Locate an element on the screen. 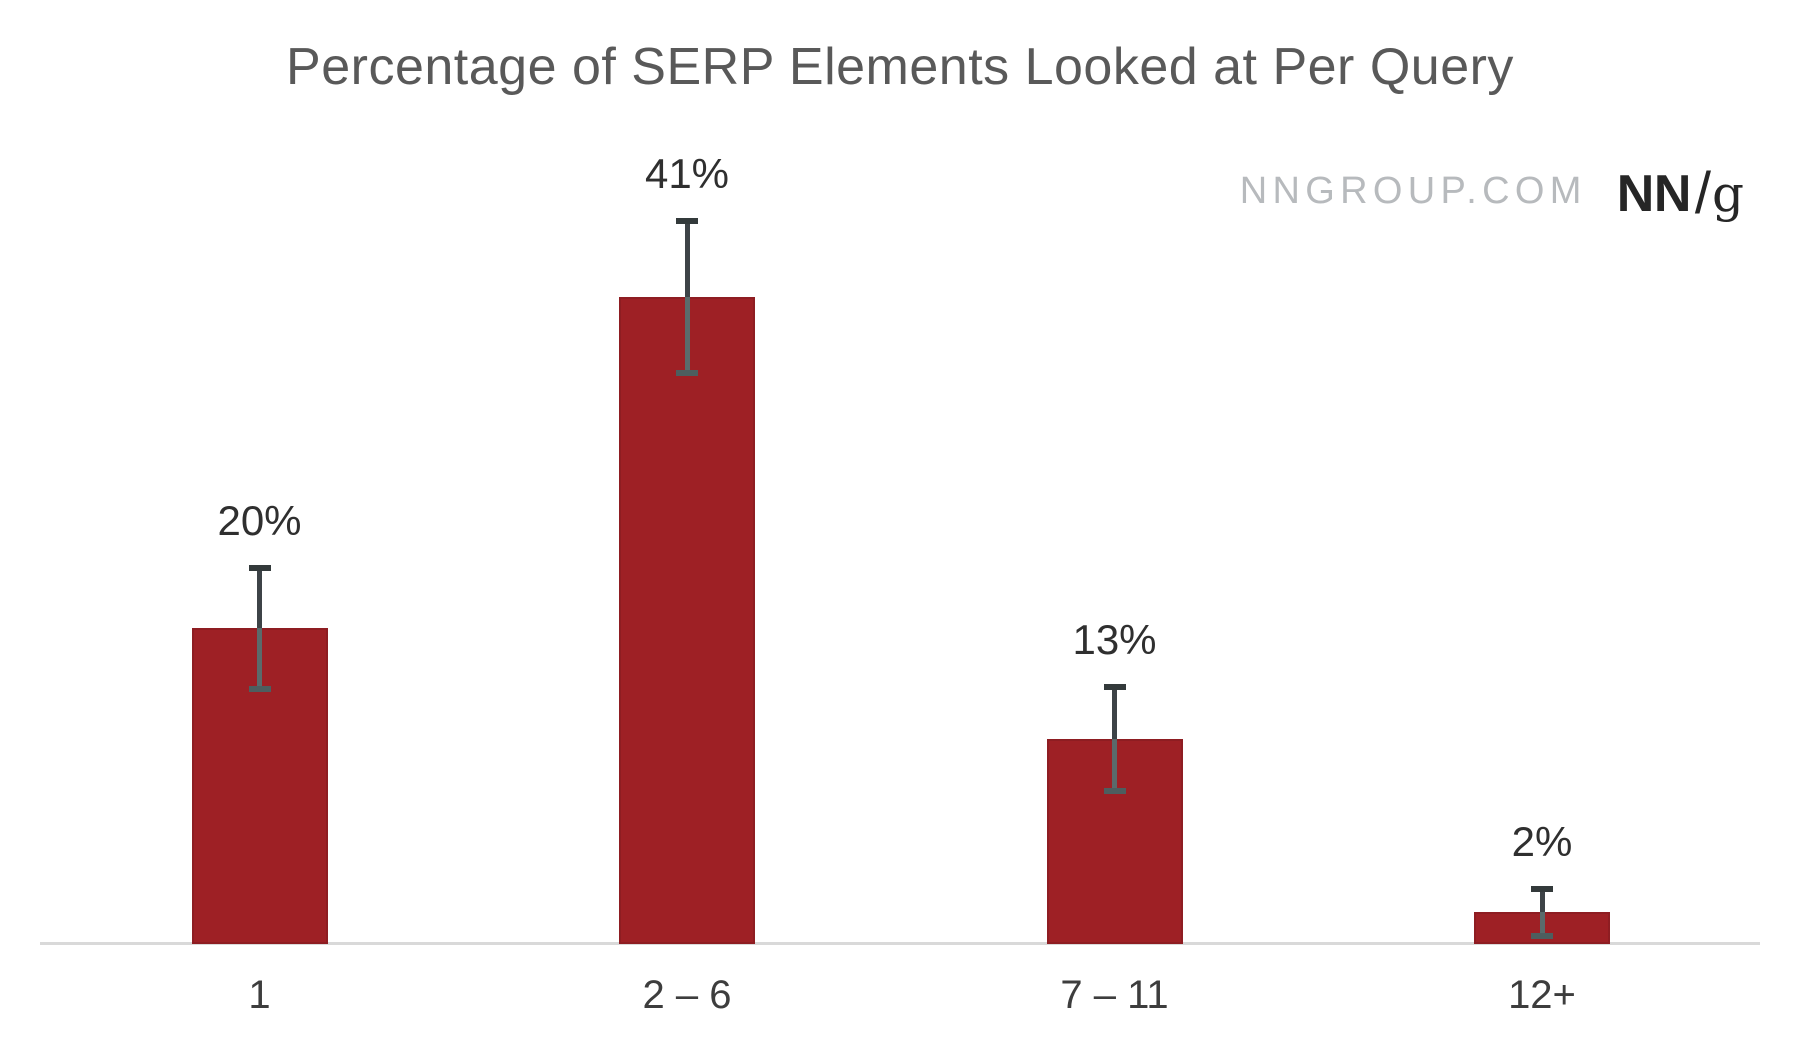  value-label: 2% is located at coordinates (1542, 841).